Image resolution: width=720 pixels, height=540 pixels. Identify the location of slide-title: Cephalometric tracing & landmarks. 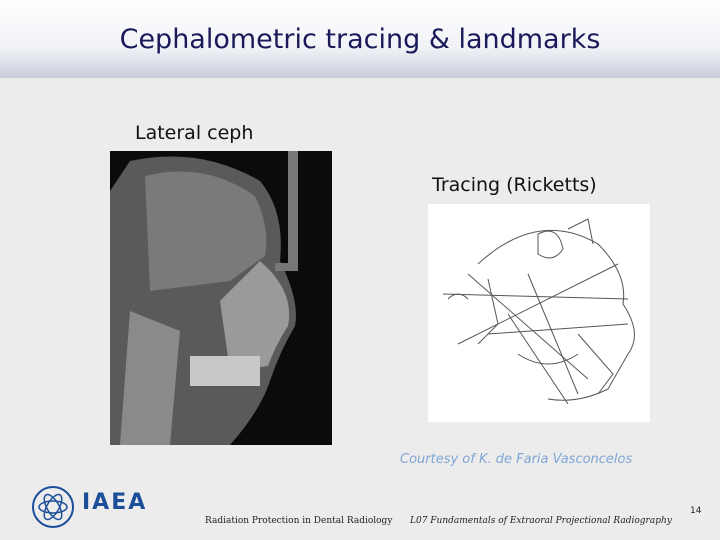
(360, 39).